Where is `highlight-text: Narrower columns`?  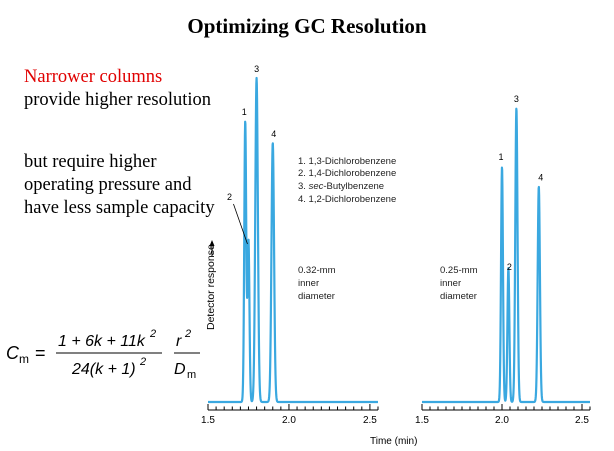
highlight-text: Narrower columns is located at coordinates (93, 77).